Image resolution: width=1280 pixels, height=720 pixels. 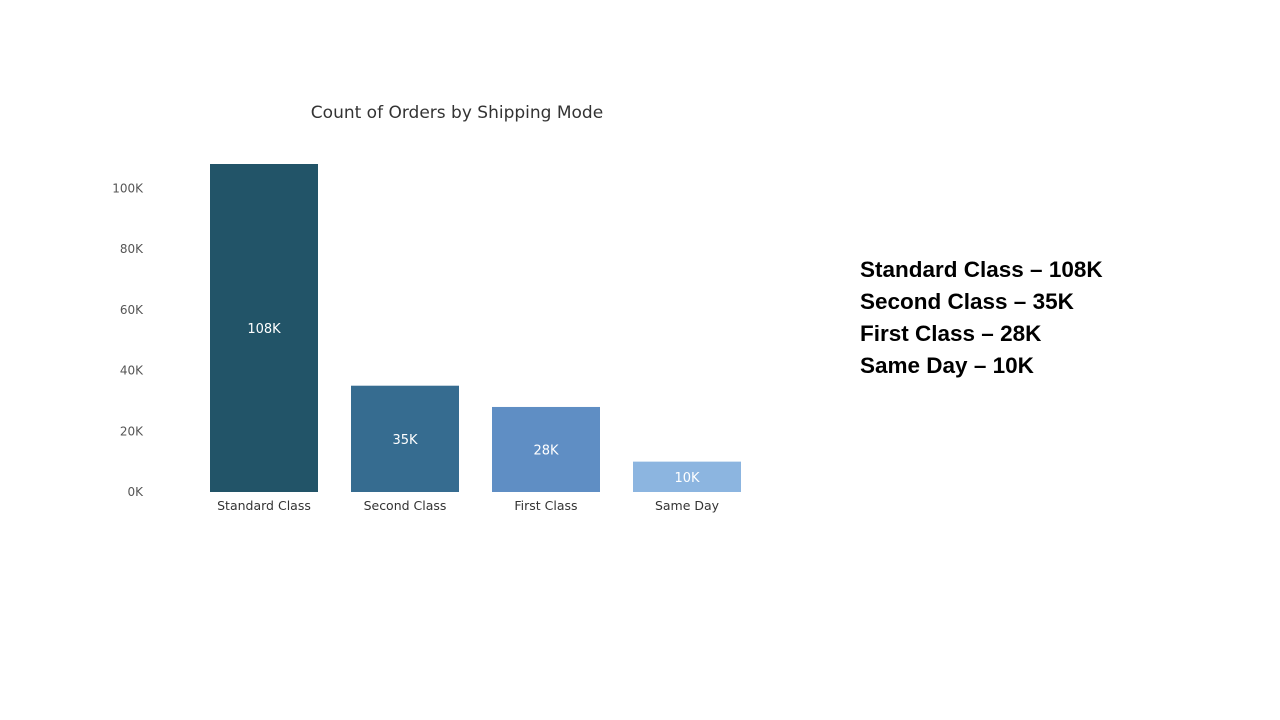 I want to click on y-tick-label-100k: 100K, so click(x=128, y=188).